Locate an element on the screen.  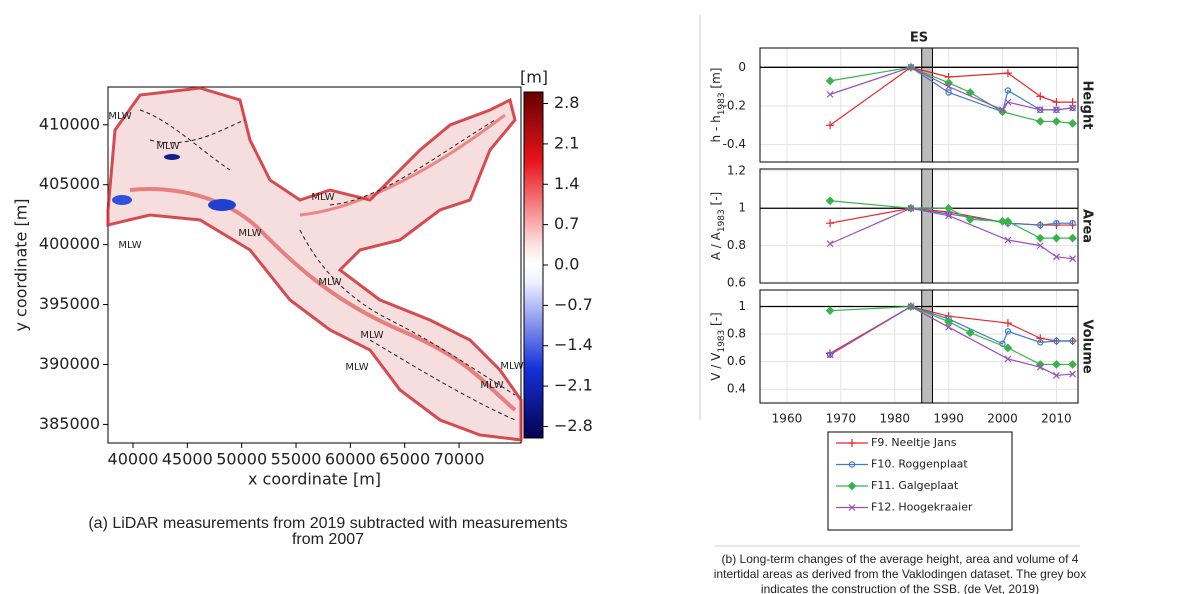
colorbar-tick-label: −1.4 is located at coordinates (573, 344).